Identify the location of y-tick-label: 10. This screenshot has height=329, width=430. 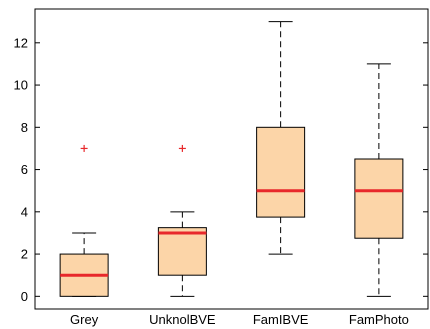
(21, 85).